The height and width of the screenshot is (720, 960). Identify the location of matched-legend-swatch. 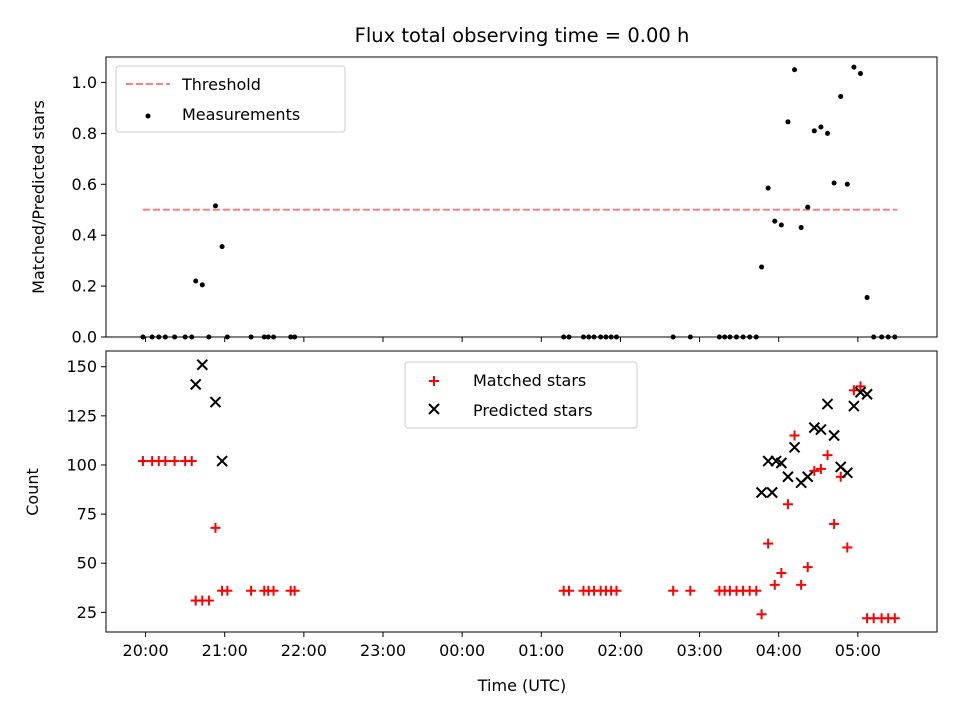
(434, 381).